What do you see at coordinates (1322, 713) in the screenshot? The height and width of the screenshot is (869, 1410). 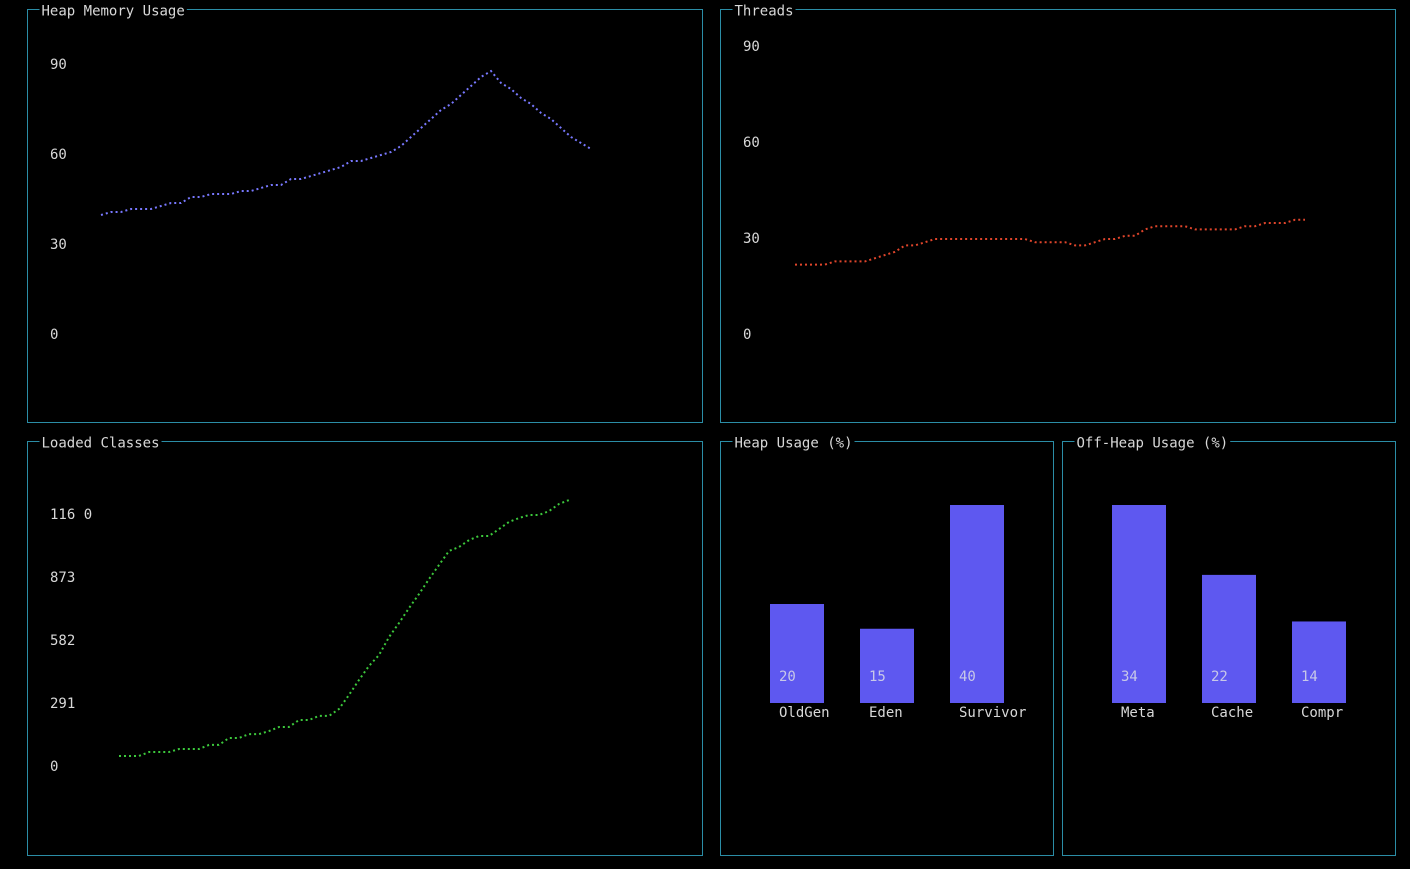 I see `bar-category-label: Compr` at bounding box center [1322, 713].